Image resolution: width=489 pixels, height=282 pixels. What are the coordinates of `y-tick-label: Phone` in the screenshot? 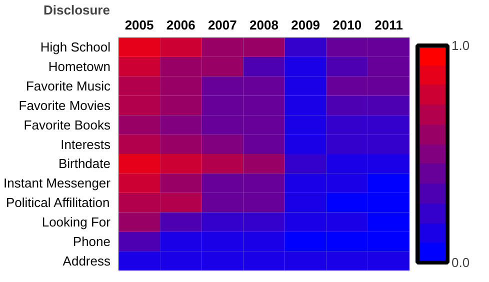 It's located at (91, 241).